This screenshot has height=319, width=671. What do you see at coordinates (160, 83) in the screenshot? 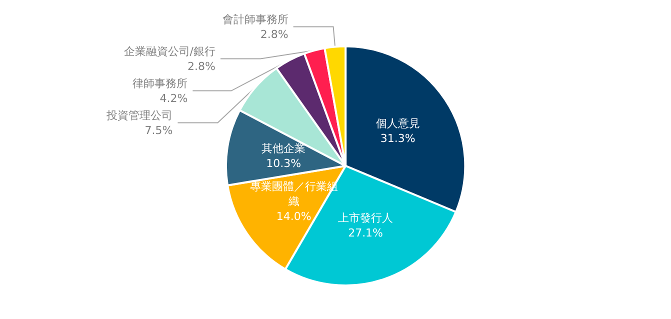
I see `slice-label: 律師事務所` at bounding box center [160, 83].